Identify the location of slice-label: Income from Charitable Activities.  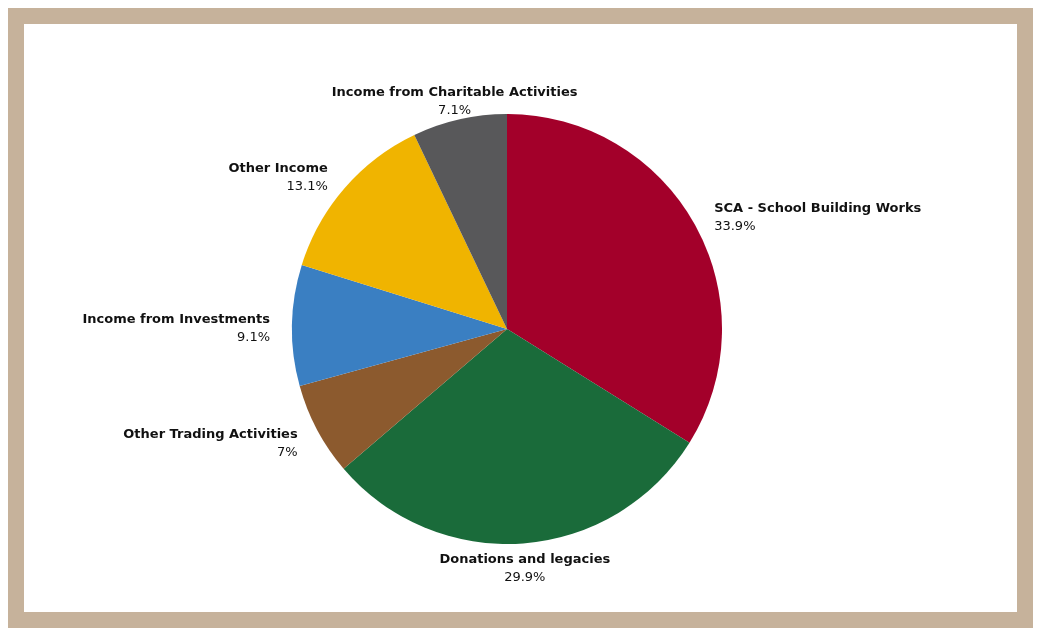
(454, 91).